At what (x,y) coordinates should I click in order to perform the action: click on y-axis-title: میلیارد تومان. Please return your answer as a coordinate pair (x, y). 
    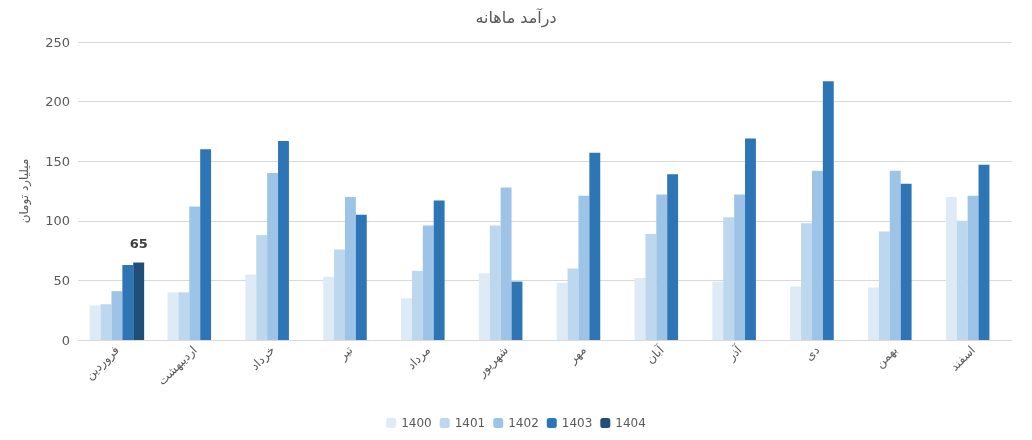
    Looking at the image, I should click on (24, 191).